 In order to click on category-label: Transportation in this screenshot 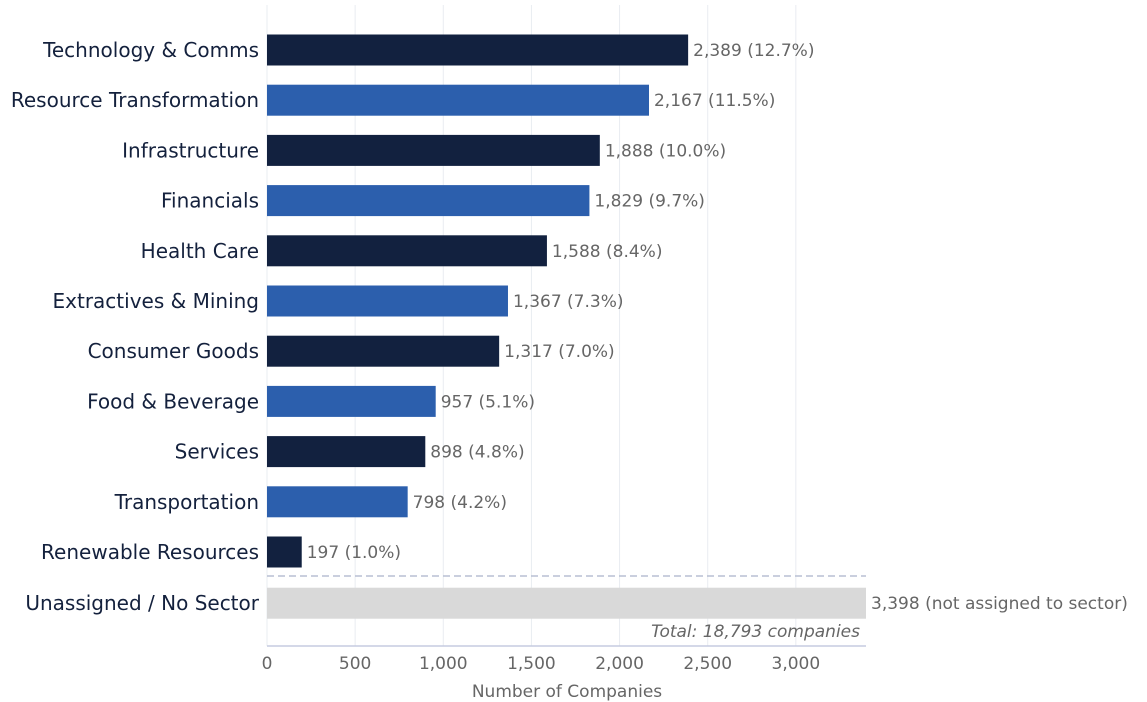, I will do `click(186, 502)`.